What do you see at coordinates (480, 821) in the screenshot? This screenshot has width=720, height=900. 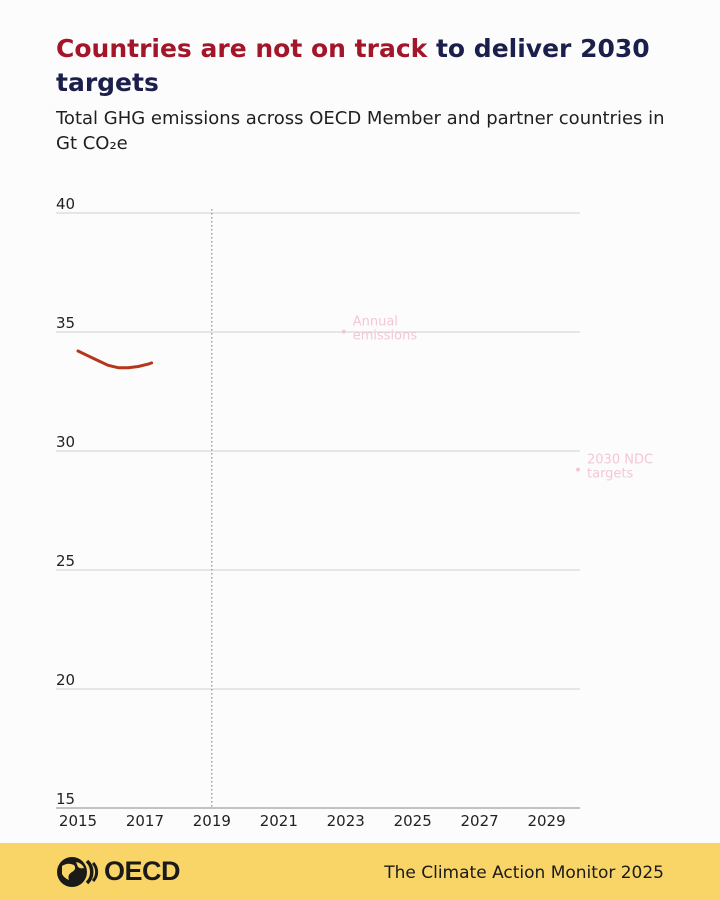 I see `x-tick-label: 2027` at bounding box center [480, 821].